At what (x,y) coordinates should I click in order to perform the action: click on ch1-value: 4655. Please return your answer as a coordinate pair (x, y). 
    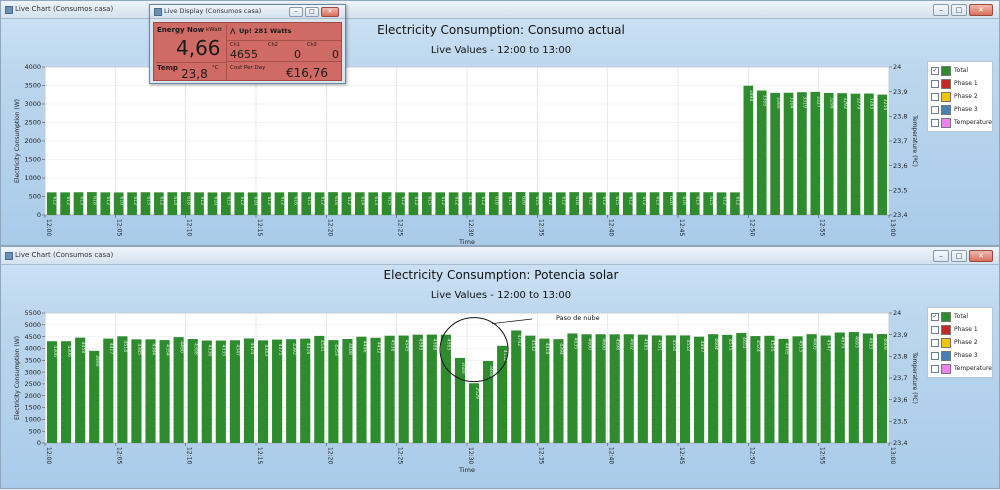
    Looking at the image, I should click on (244, 54).